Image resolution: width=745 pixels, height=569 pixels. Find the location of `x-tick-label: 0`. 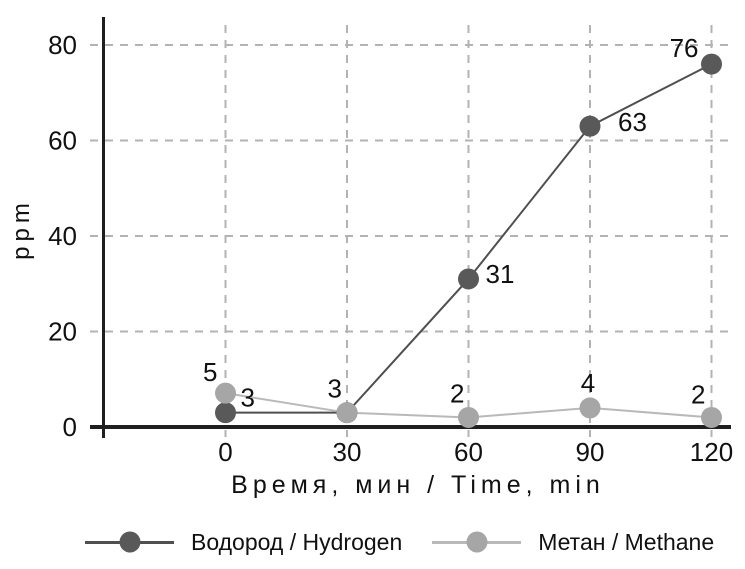

x-tick-label: 0 is located at coordinates (225, 452).